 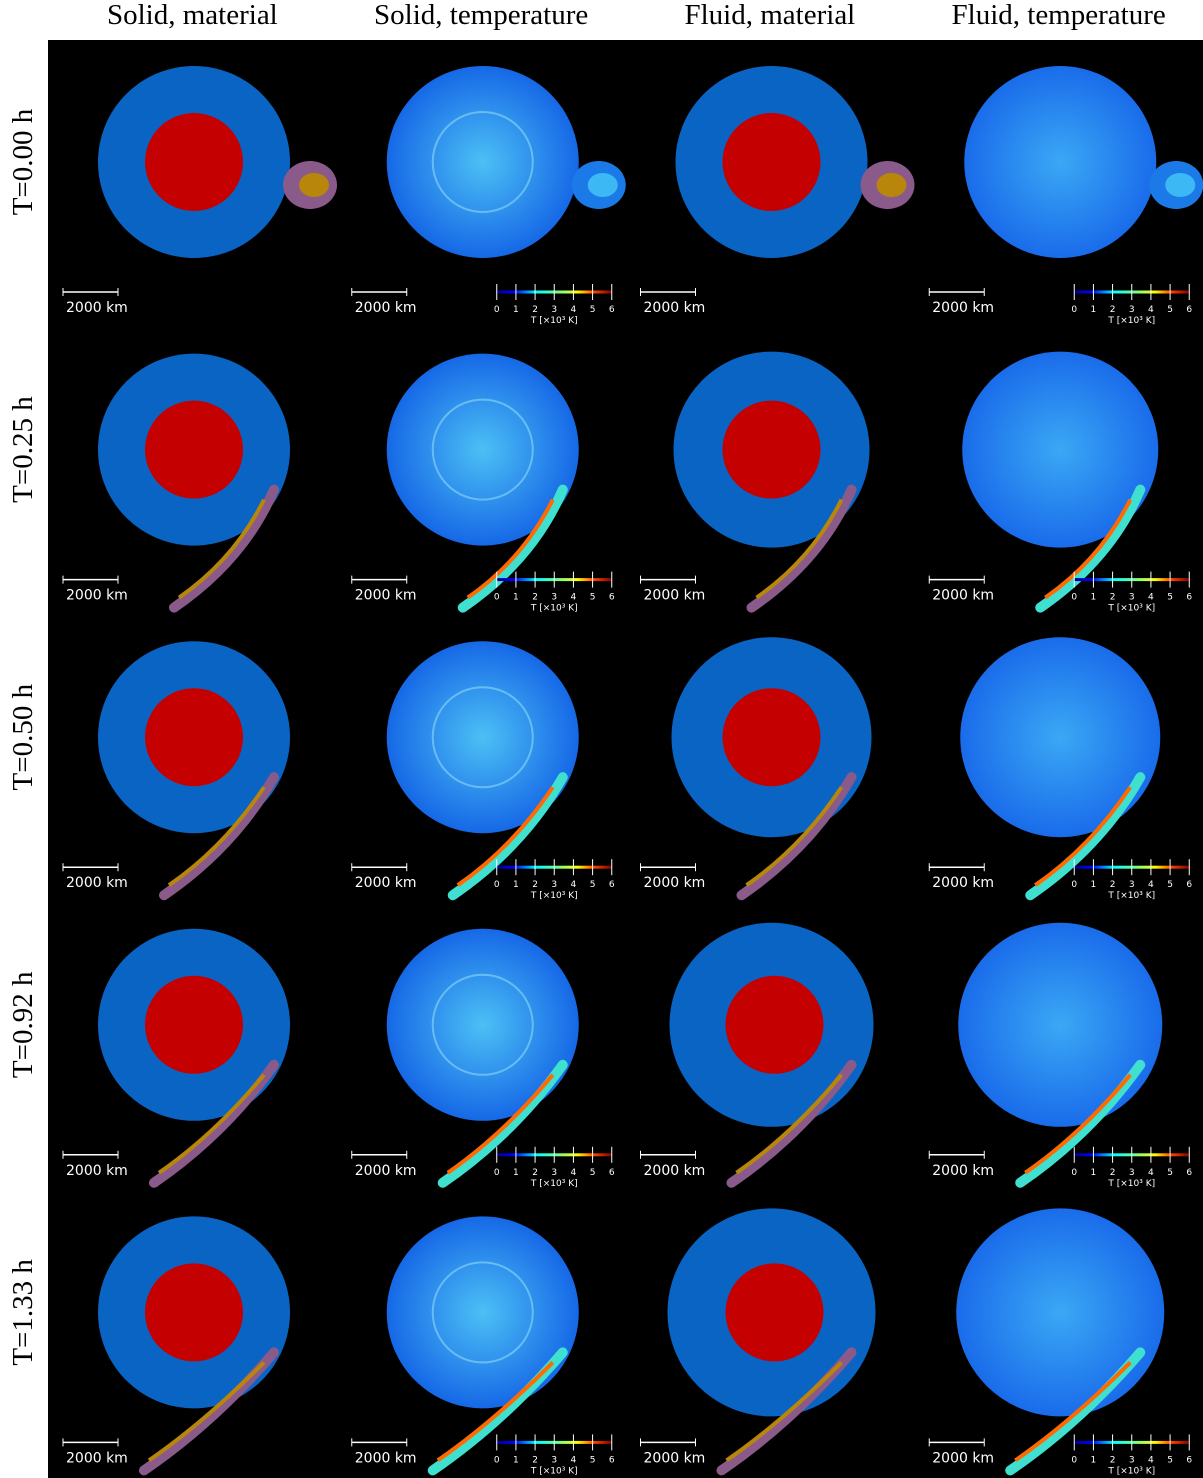 I want to click on column-header: Fluid, material, so click(x=770, y=15).